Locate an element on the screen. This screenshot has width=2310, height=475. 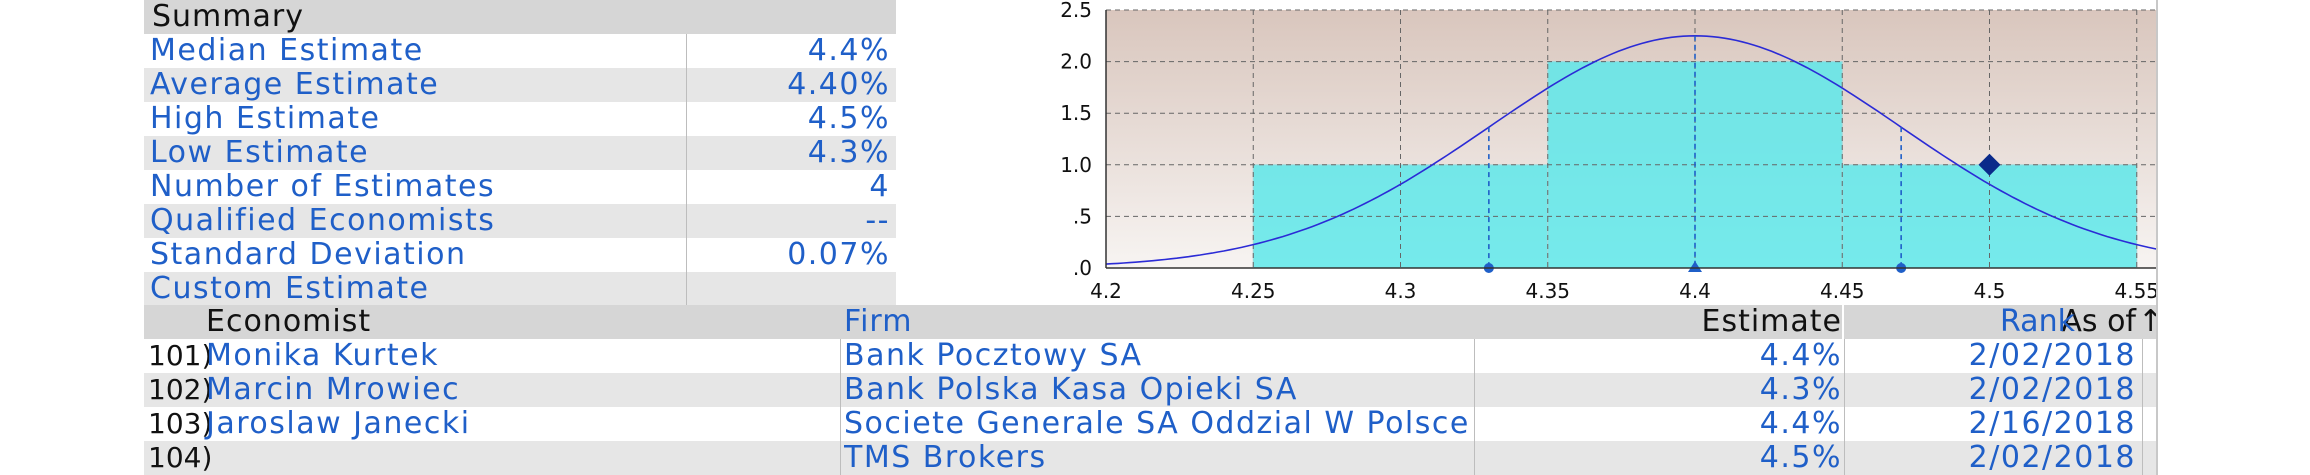
y-tick-label: 2.0 is located at coordinates (1076, 62).